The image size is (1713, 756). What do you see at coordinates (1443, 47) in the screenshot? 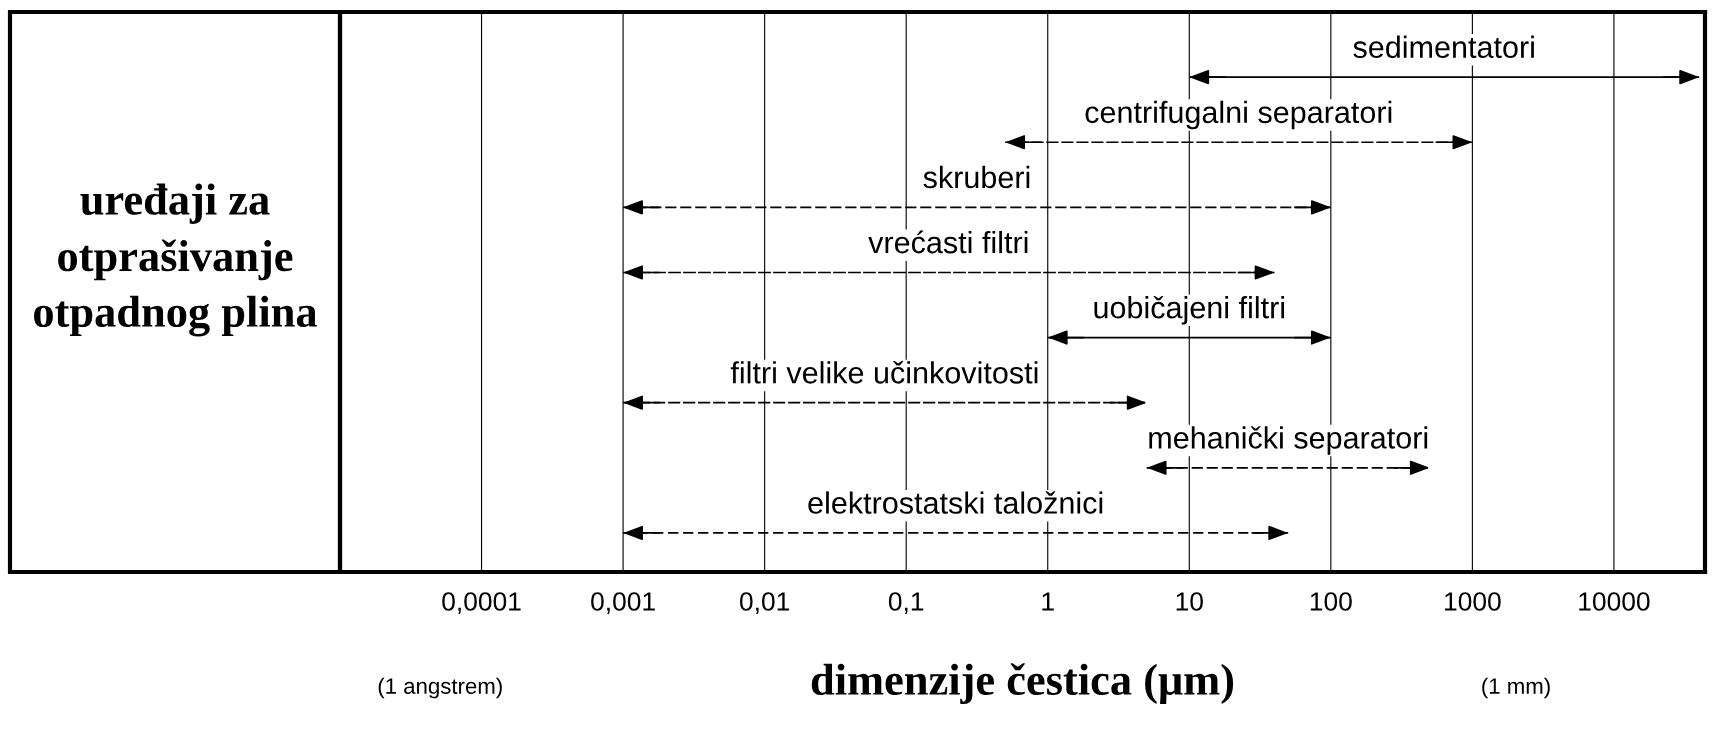
I see `y-tick-label: sedimentatori` at bounding box center [1443, 47].